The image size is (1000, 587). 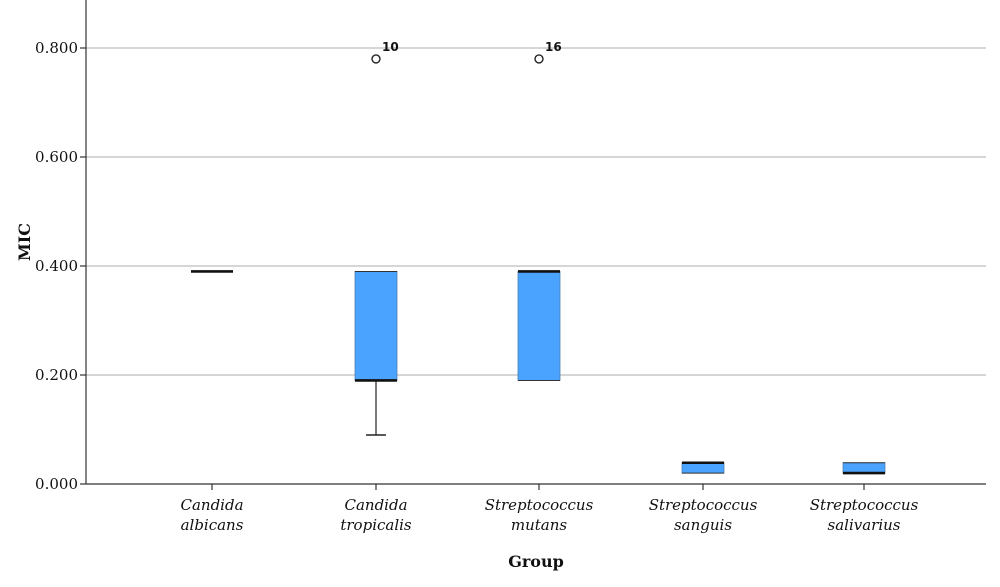 I want to click on x-category-label-line2: salivarius, so click(x=864, y=525).